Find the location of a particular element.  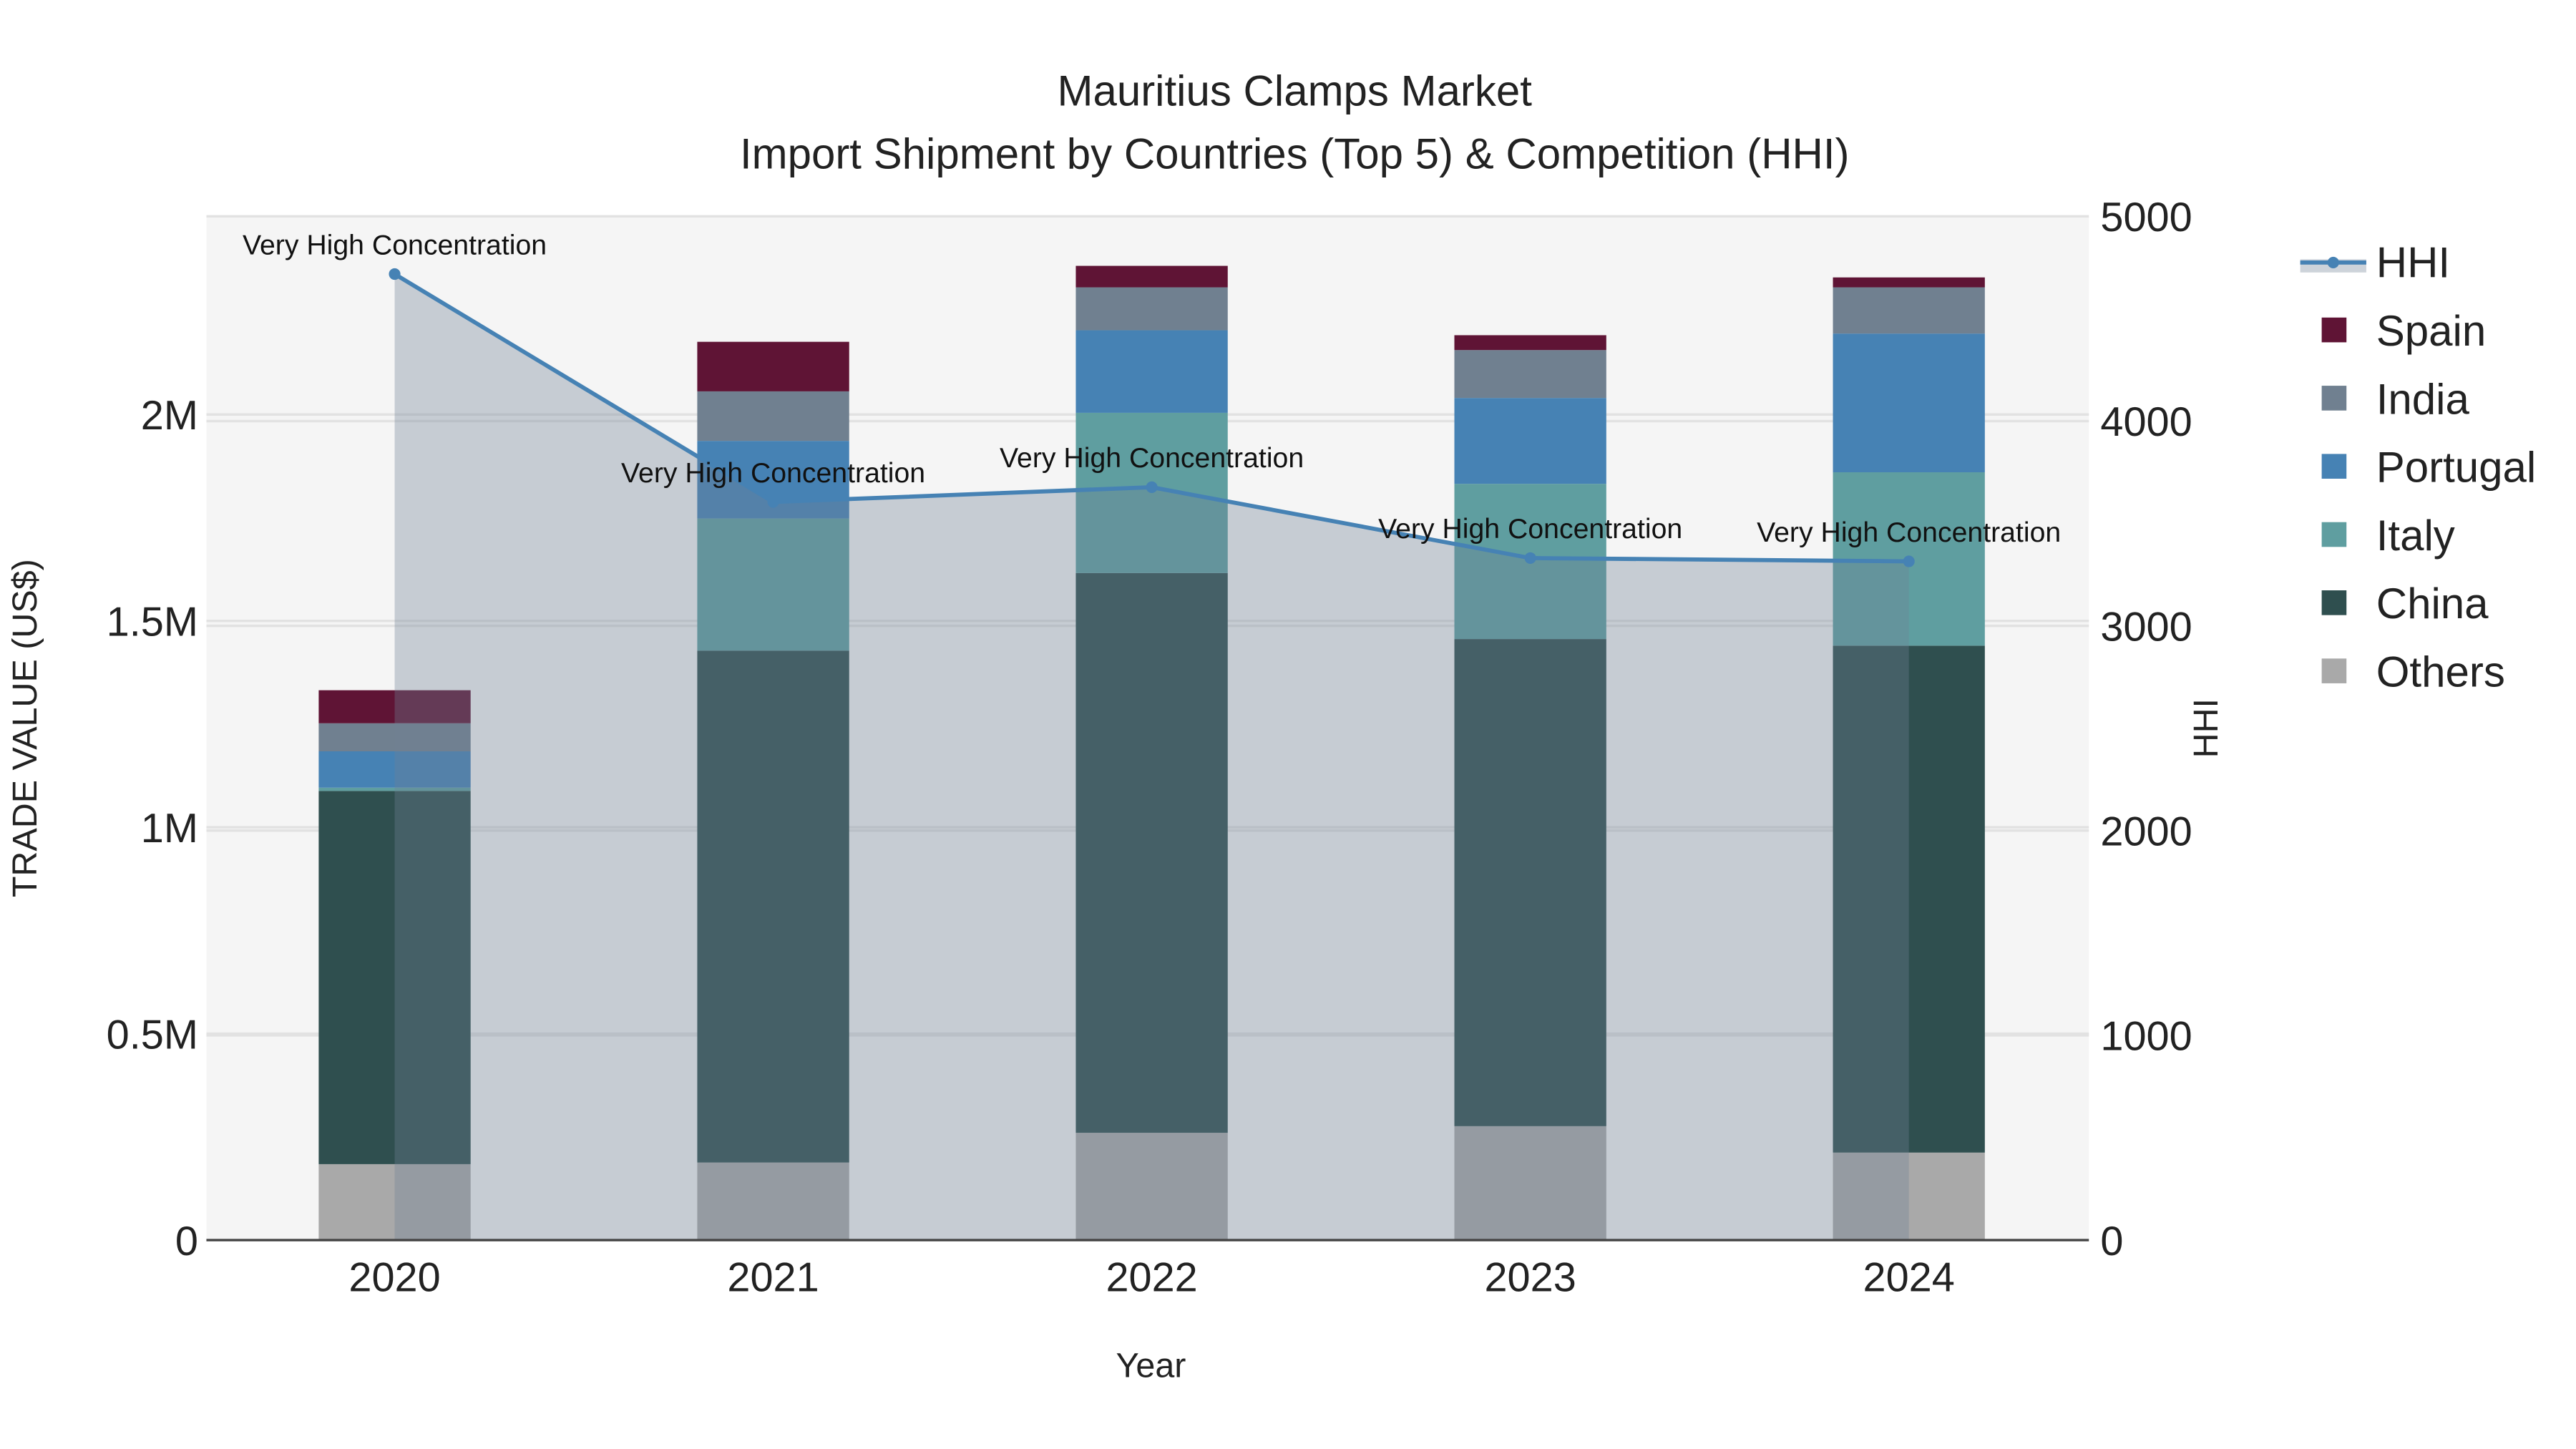

y2-axis-title: HHI is located at coordinates (2206, 728).